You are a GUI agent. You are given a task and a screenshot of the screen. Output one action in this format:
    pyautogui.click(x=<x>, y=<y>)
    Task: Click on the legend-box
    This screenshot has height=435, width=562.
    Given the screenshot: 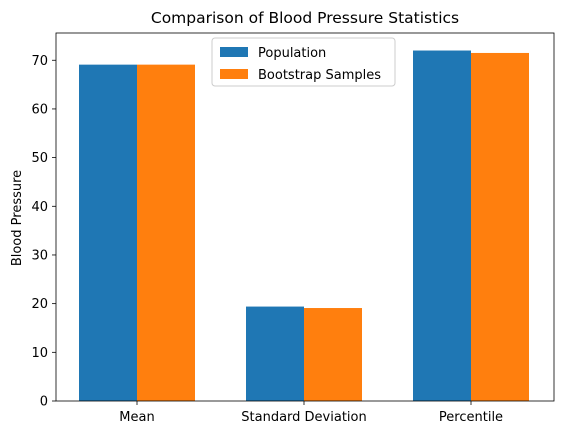 What is the action you would take?
    pyautogui.click(x=303, y=62)
    